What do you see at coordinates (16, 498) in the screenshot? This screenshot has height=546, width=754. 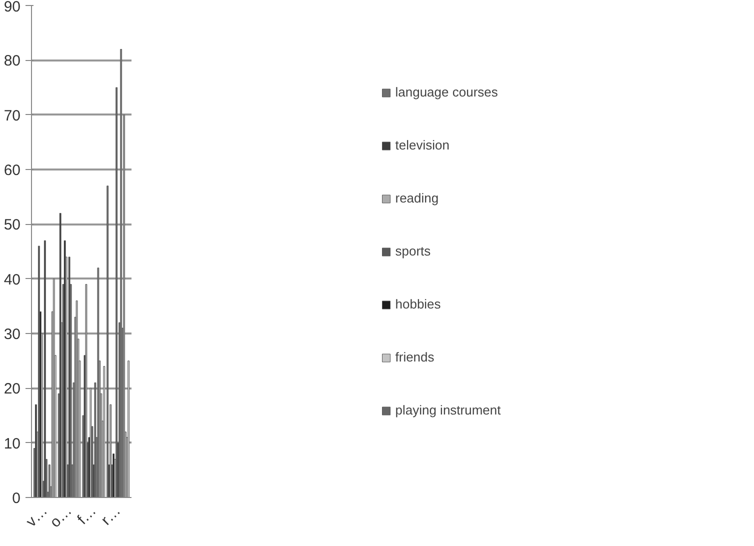 I see `y-tick-label: 0` at bounding box center [16, 498].